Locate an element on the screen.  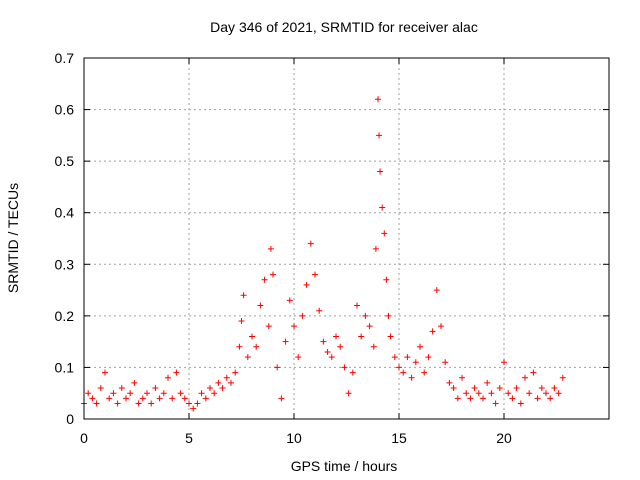
x-tick-label: 20 is located at coordinates (504, 438).